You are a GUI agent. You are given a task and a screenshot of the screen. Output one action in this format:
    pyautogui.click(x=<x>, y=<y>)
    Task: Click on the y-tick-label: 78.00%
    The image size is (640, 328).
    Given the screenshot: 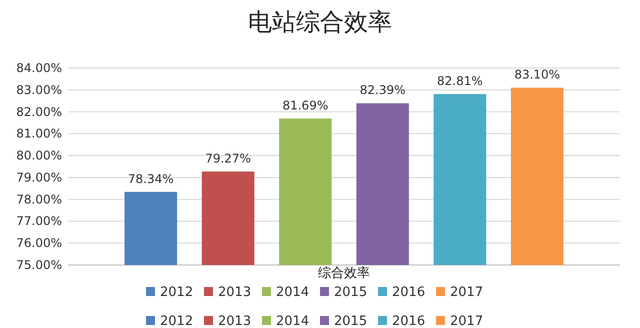 What is the action you would take?
    pyautogui.click(x=39, y=199)
    